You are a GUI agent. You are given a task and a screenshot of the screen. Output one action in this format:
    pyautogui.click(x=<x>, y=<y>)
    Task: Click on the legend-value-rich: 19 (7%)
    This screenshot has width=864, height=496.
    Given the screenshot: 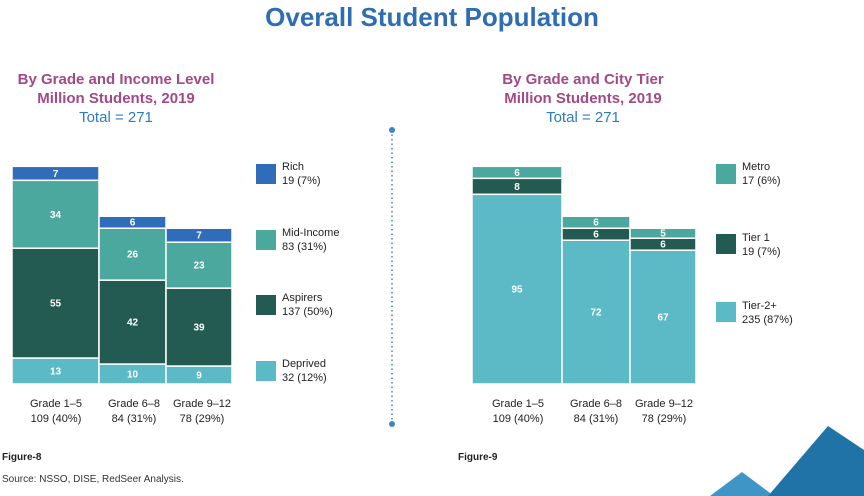 What is the action you would take?
    pyautogui.click(x=301, y=181)
    